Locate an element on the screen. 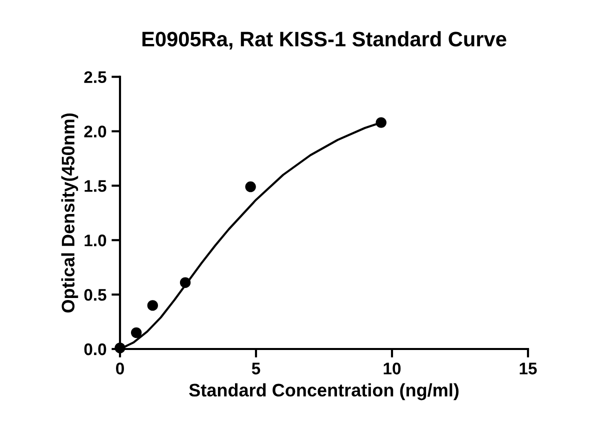 The image size is (600, 439). x-tick-label: 5 is located at coordinates (256, 368).